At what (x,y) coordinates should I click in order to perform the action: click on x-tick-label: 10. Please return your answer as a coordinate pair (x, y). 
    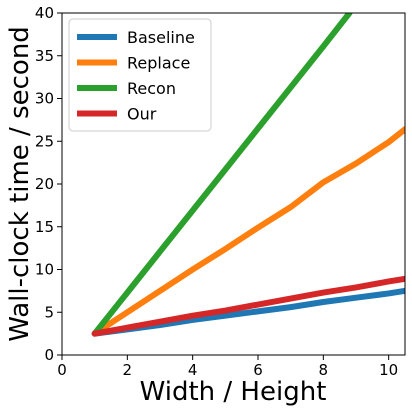
    Looking at the image, I should click on (388, 370).